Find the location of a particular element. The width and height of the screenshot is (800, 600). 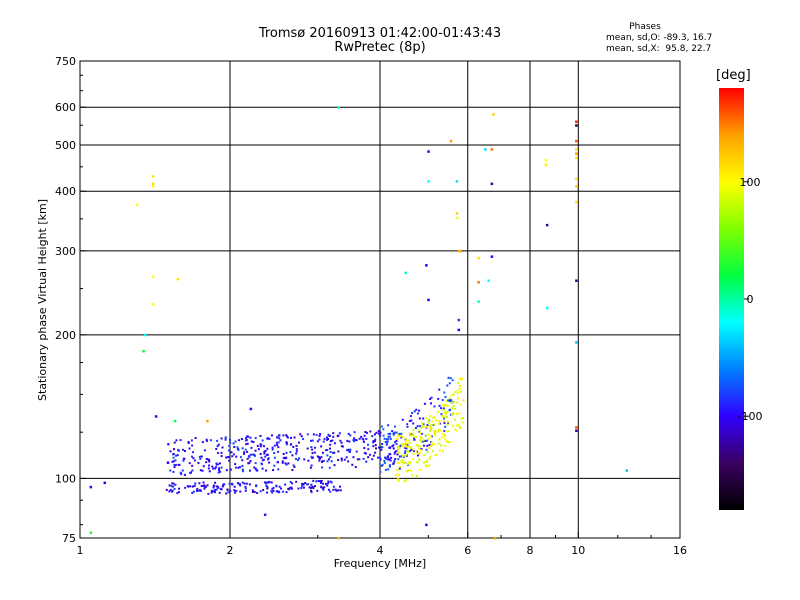

colorbar-ticks: 100 0 -100 is located at coordinates (750, 299).